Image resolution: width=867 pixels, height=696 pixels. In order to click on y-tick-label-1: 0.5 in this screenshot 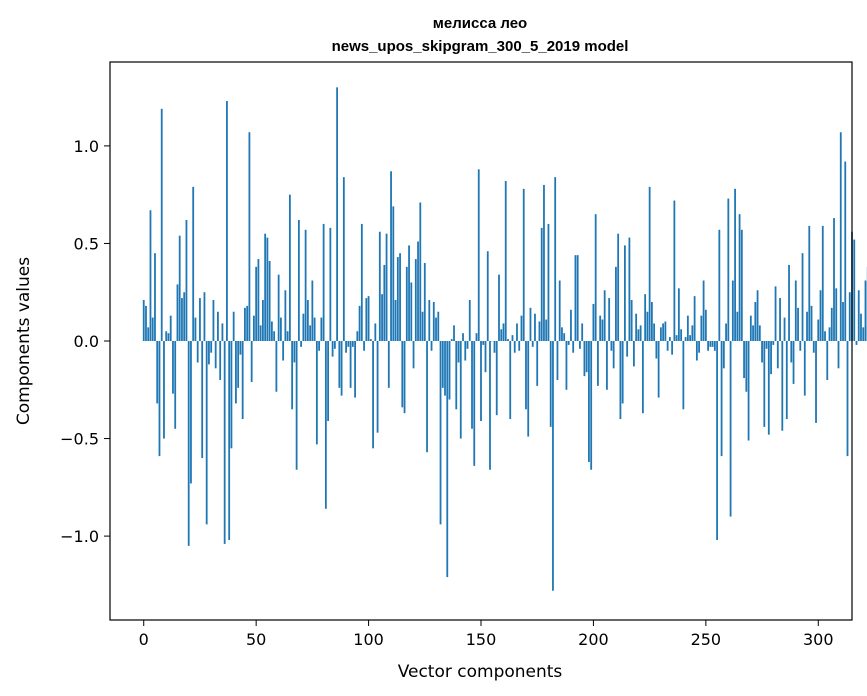, I will do `click(86, 243)`.